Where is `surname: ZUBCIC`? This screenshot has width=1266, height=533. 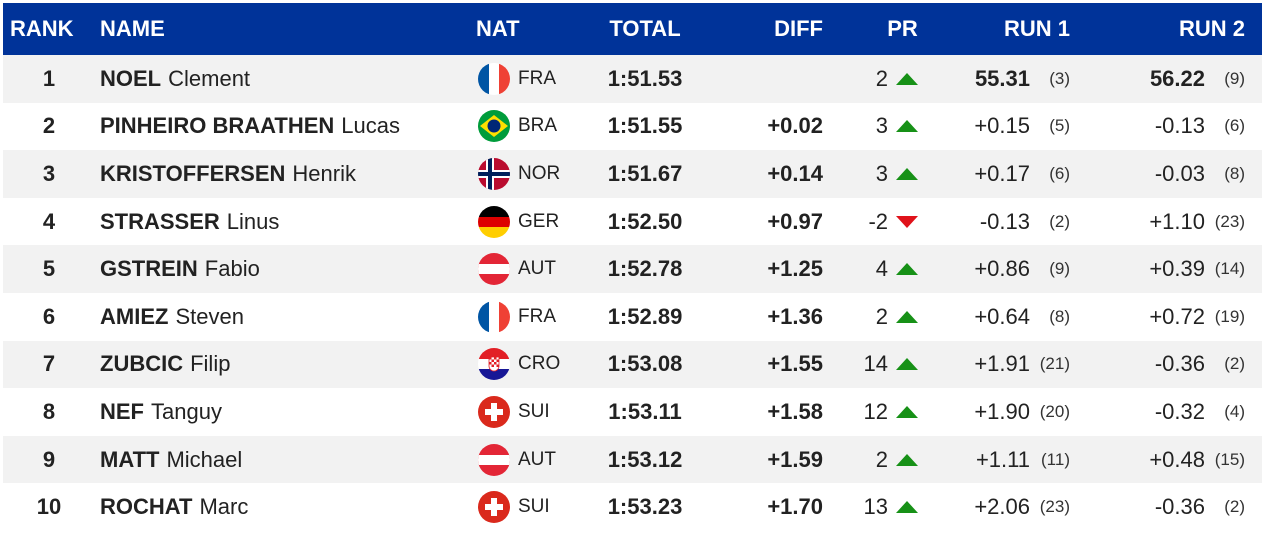
surname: ZUBCIC is located at coordinates (142, 364).